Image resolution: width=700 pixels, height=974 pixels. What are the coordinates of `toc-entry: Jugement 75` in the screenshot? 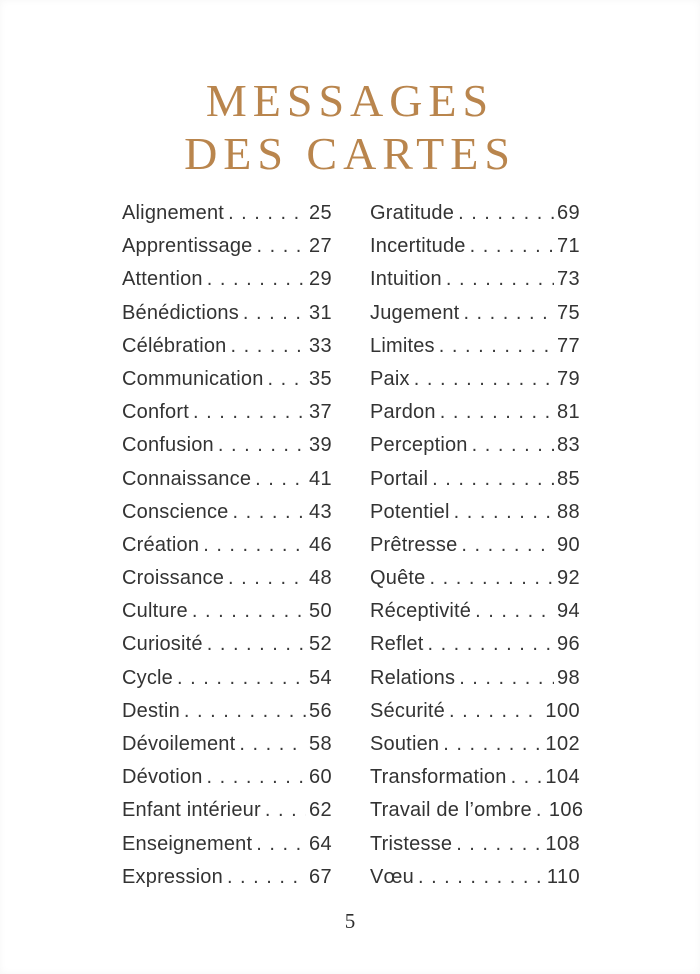 It's located at (475, 318).